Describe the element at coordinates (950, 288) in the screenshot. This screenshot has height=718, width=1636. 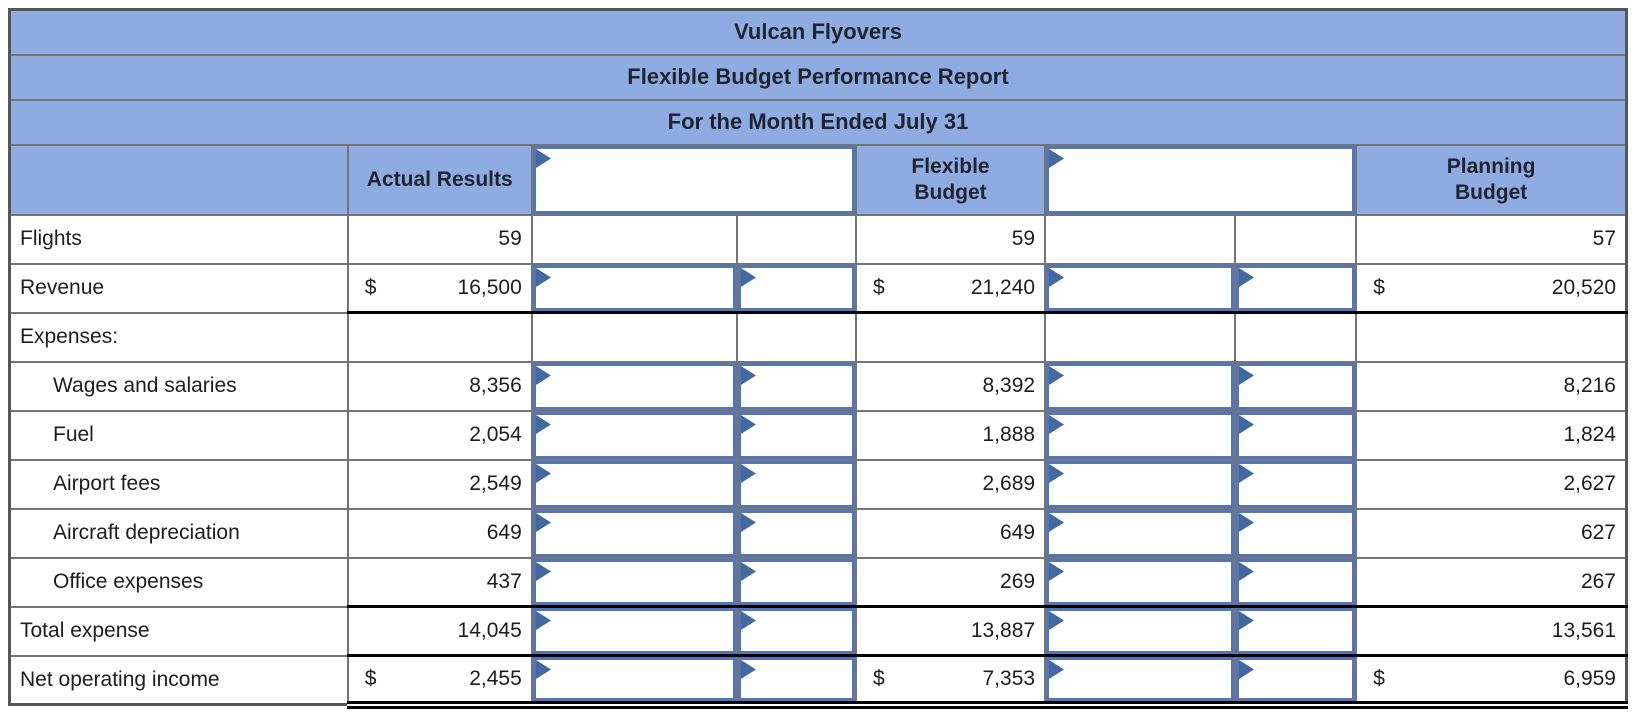
I see `flexible-budget-value-cell: $21,240` at that location.